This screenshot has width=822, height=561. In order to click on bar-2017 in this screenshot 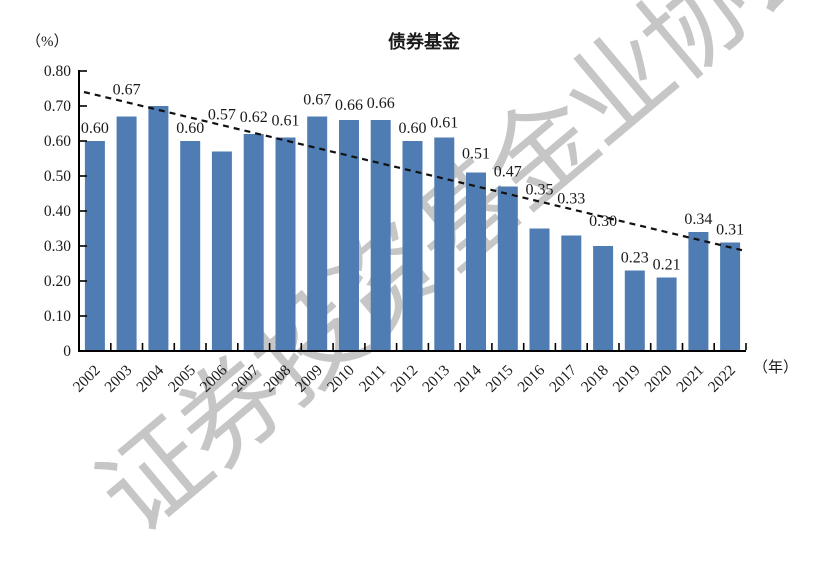, I will do `click(571, 293)`.